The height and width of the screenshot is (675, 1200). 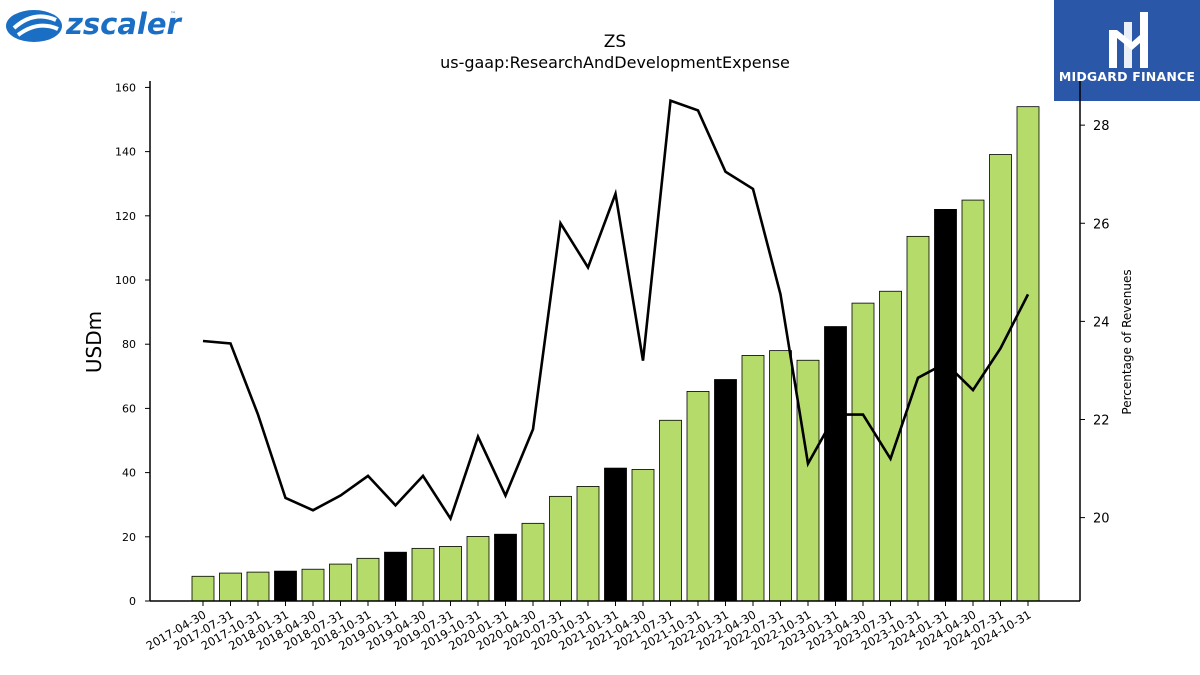 I want to click on chart-title: ZS, so click(x=615, y=42).